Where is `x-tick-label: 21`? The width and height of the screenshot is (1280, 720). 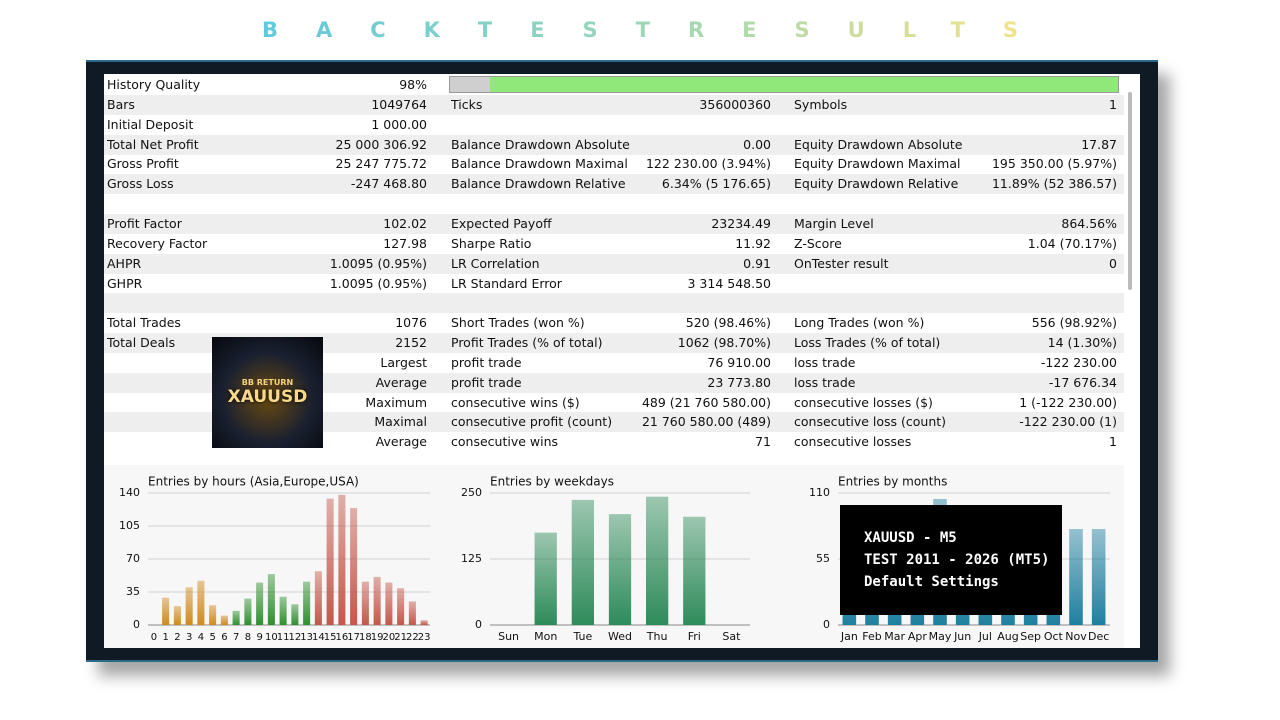 x-tick-label: 21 is located at coordinates (400, 637).